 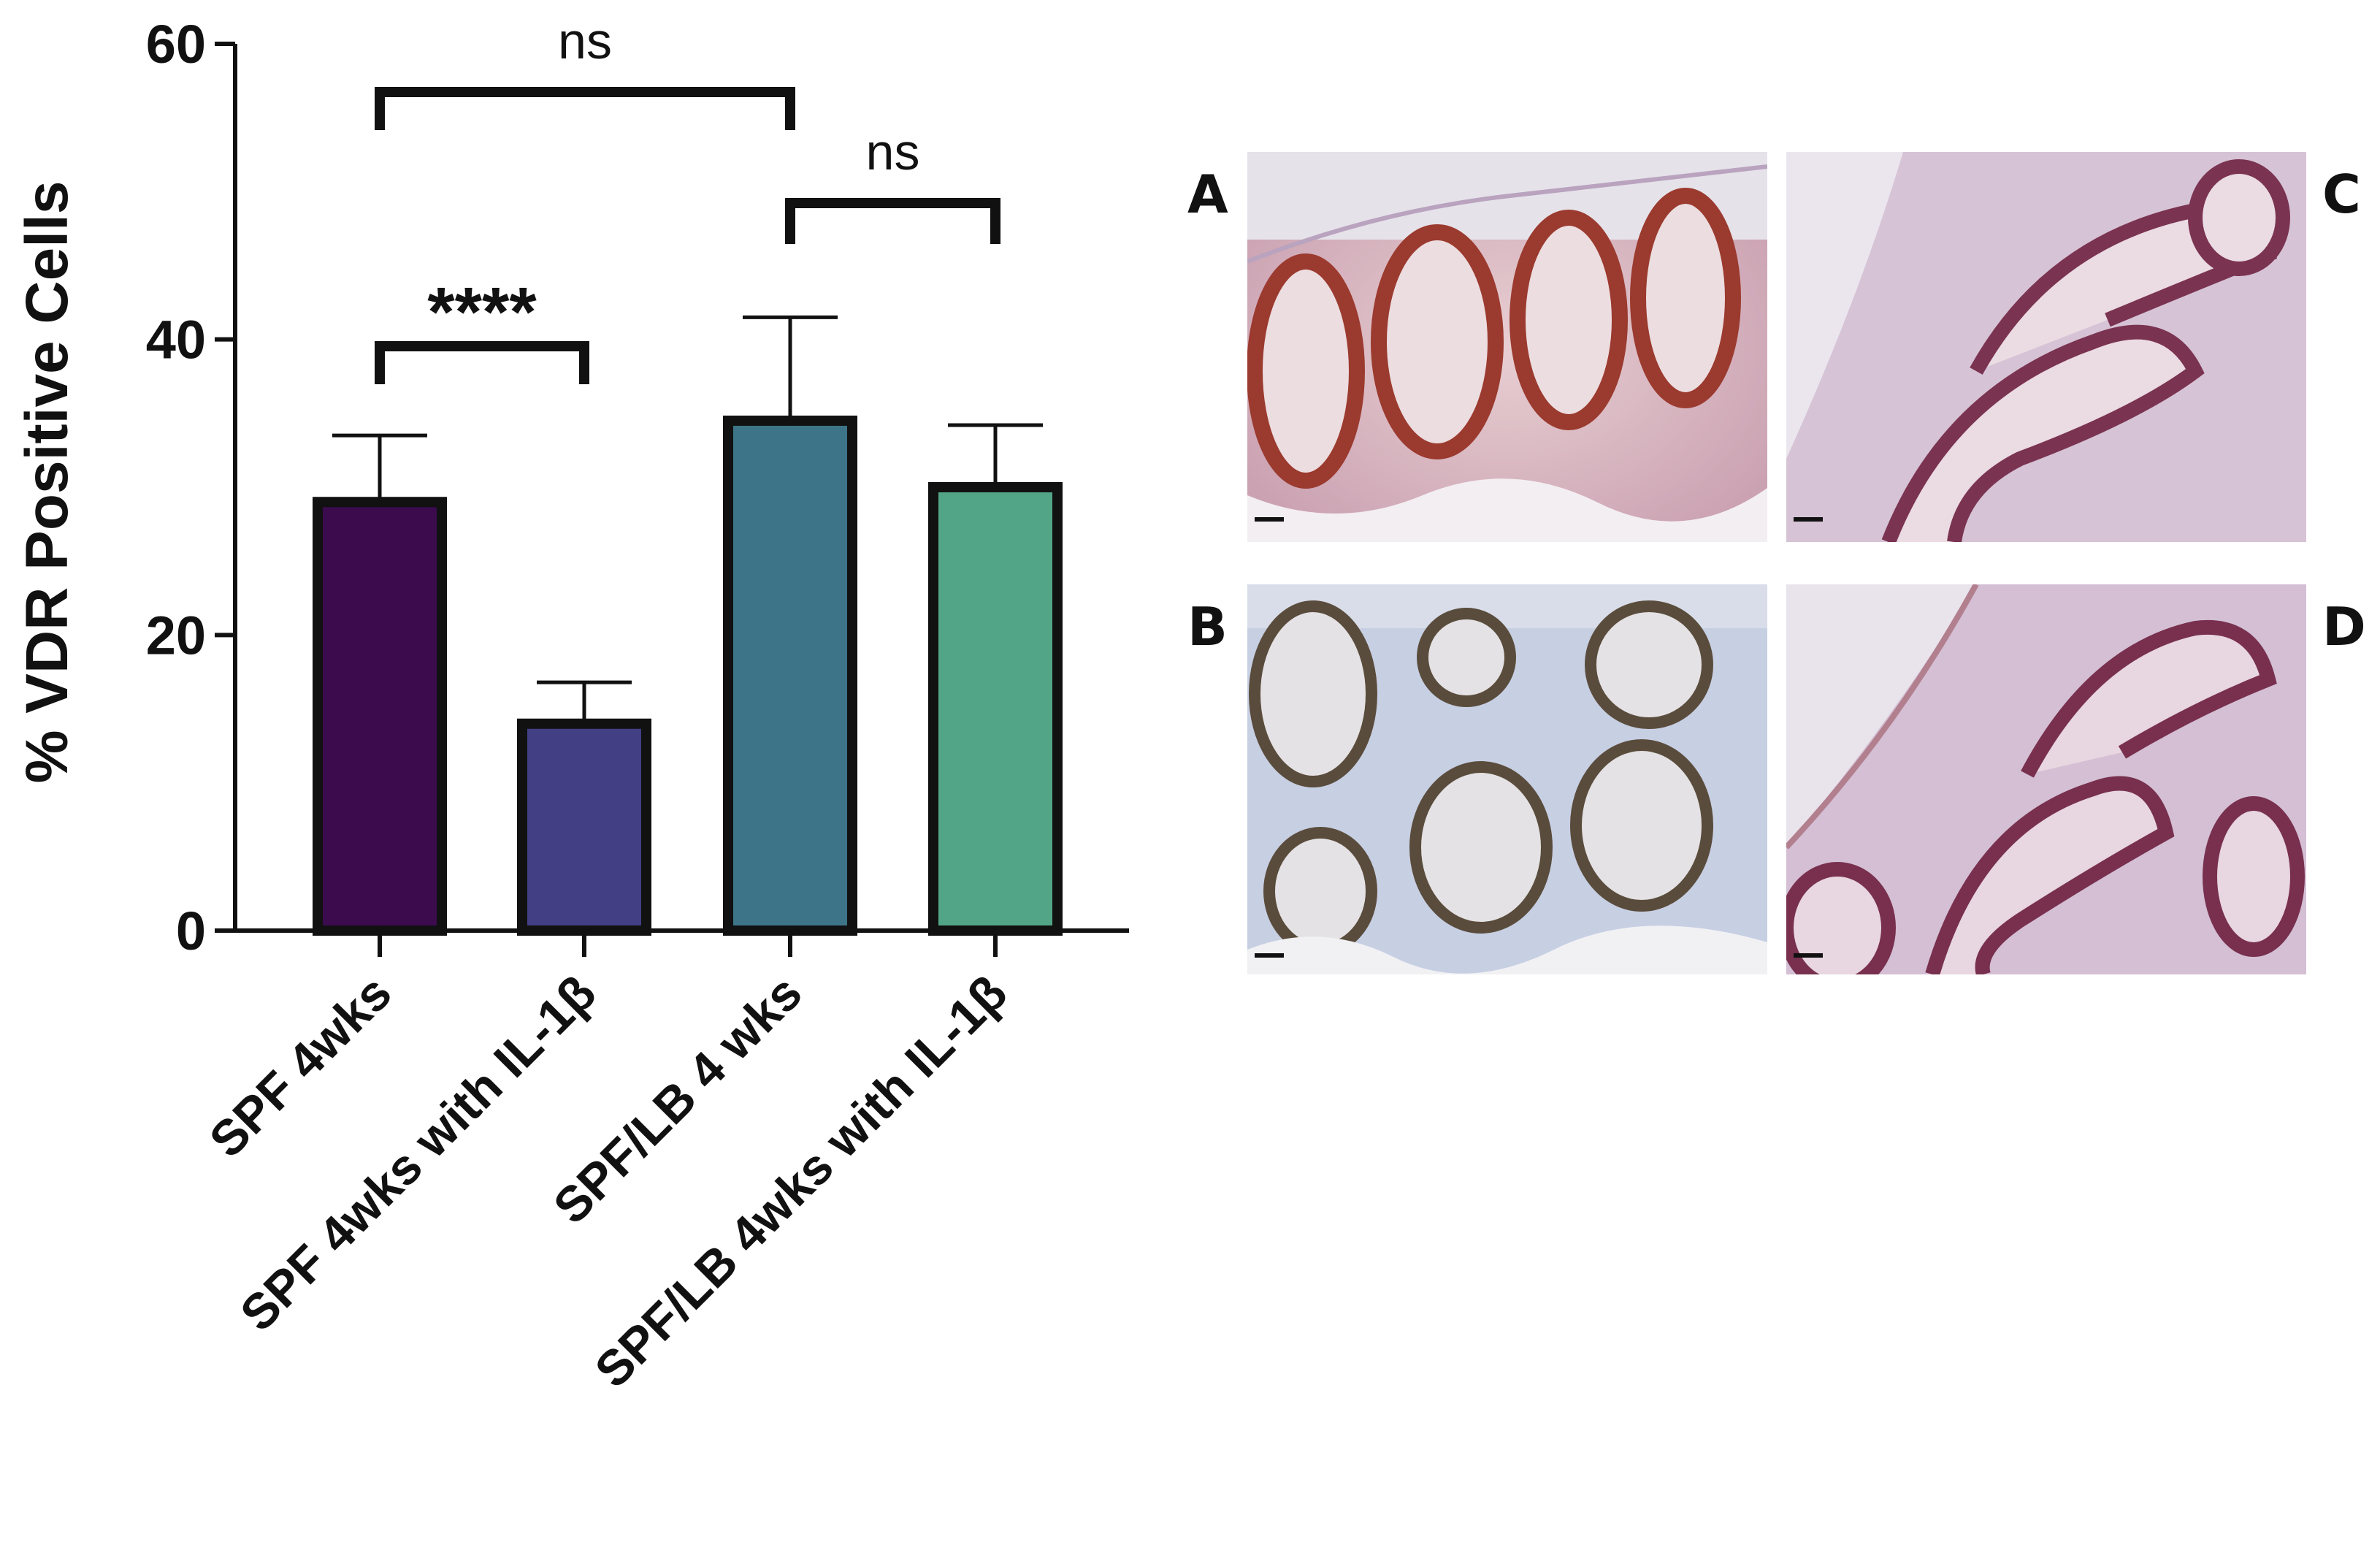 What do you see at coordinates (176, 44) in the screenshot?
I see `y-tick-label: 60` at bounding box center [176, 44].